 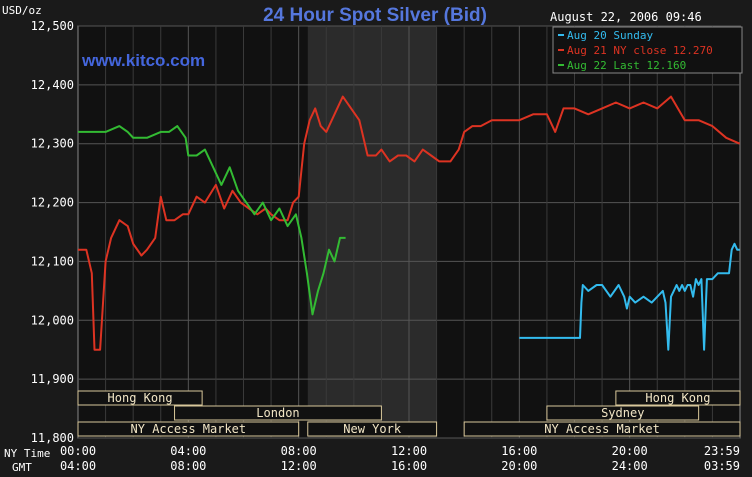 I want to click on new-york-shaded-region, so click(x=372, y=232).